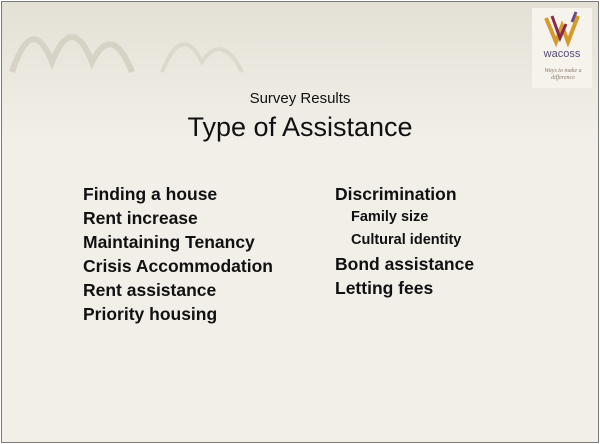 The width and height of the screenshot is (600, 444). What do you see at coordinates (396, 194) in the screenshot?
I see `list-item: Discrimination` at bounding box center [396, 194].